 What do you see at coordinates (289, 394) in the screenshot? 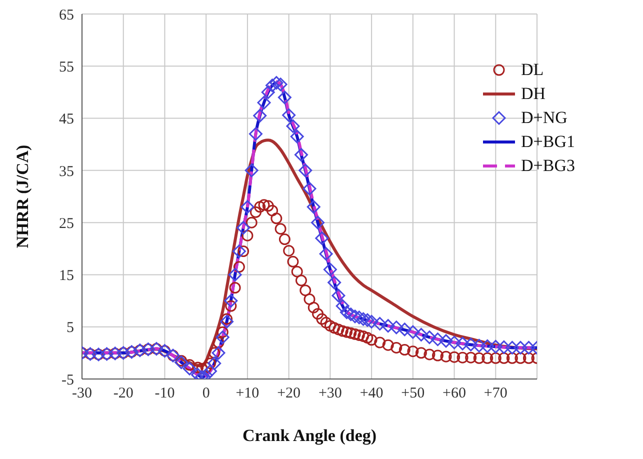
I see `x-tick-label: +20` at bounding box center [289, 394].